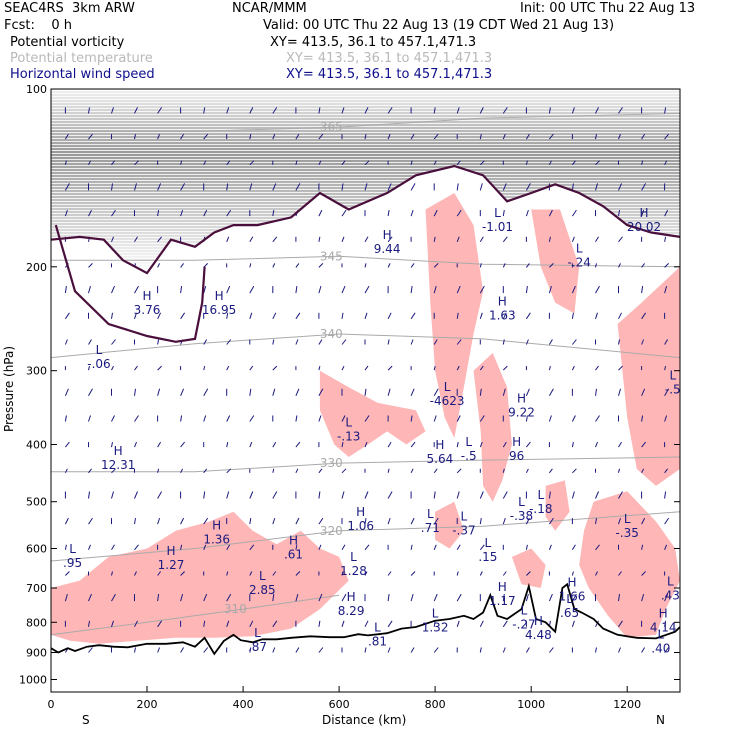 This screenshot has width=740, height=740. Describe the element at coordinates (51, 704) in the screenshot. I see `x-tick-label: 0` at that location.